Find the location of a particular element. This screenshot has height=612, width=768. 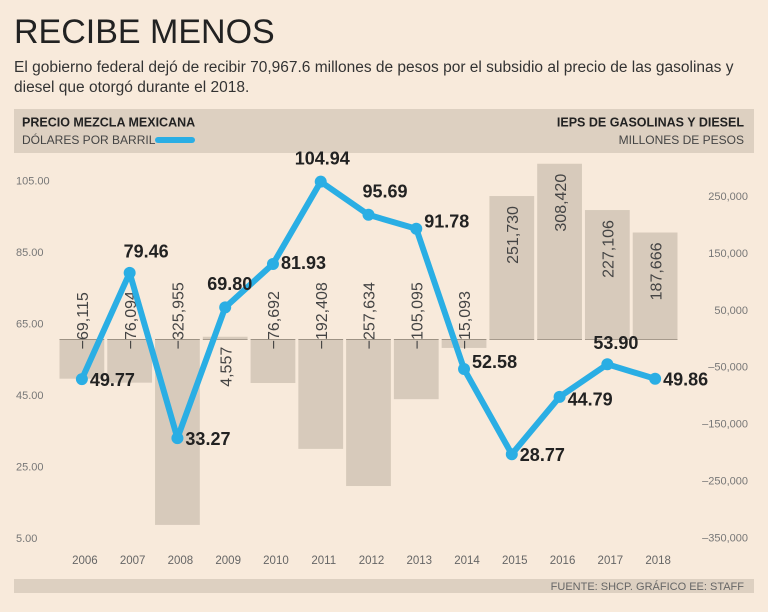

bar-value-label: 227,106 is located at coordinates (609, 249).